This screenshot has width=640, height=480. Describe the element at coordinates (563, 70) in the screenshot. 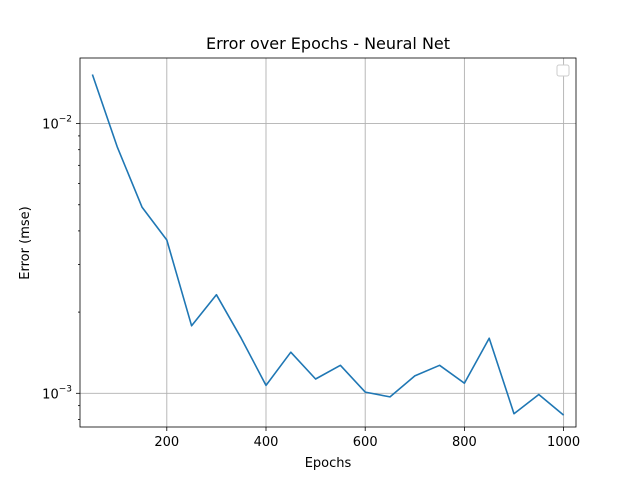

I see `legend-box` at that location.